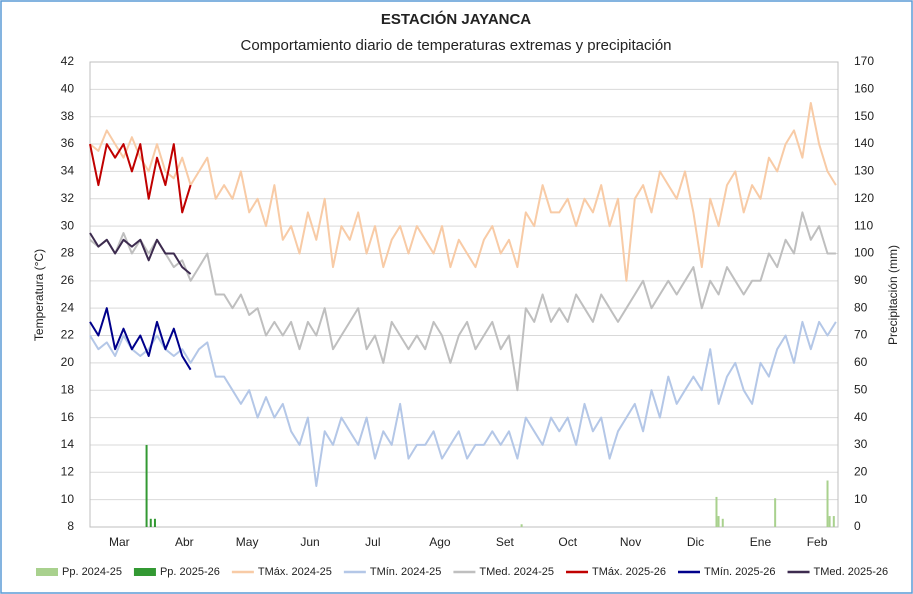 The image size is (913, 594). Describe the element at coordinates (68, 116) in the screenshot. I see `y-tick-label: 38` at that location.